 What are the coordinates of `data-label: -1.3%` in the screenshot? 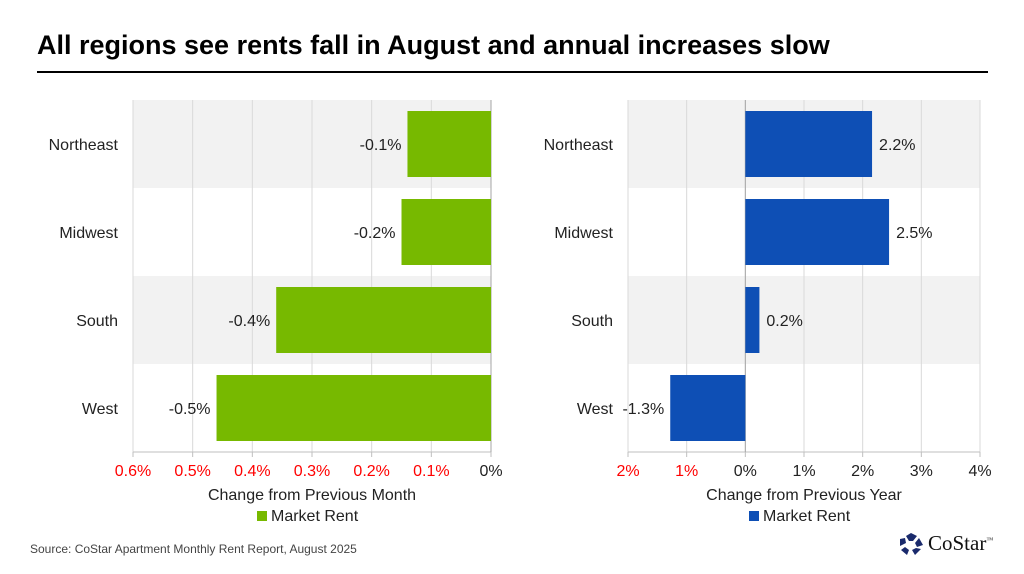 It's located at (643, 409).